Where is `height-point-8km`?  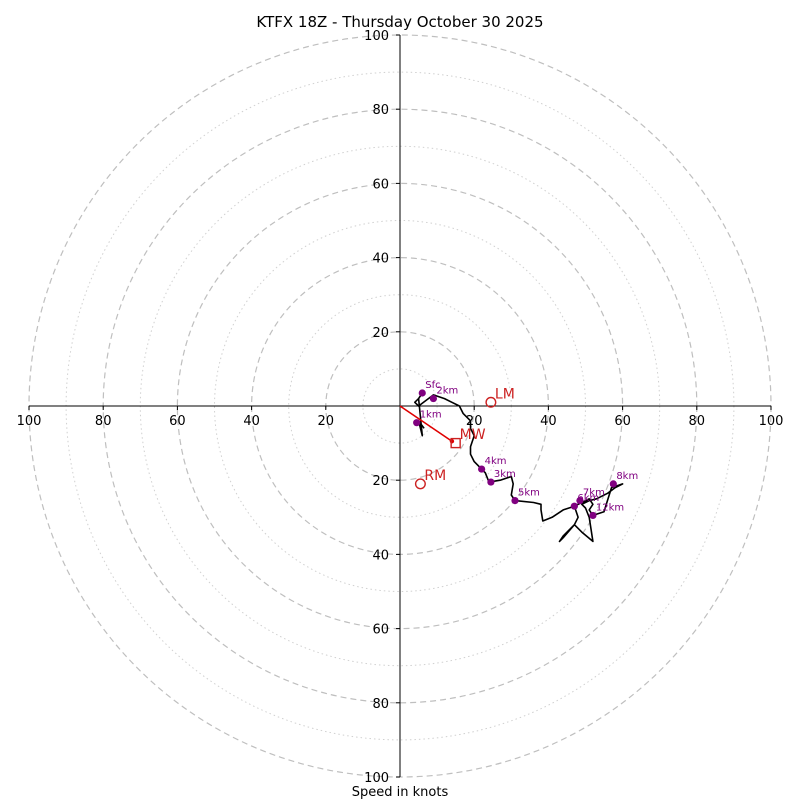
height-point-8km is located at coordinates (613, 484).